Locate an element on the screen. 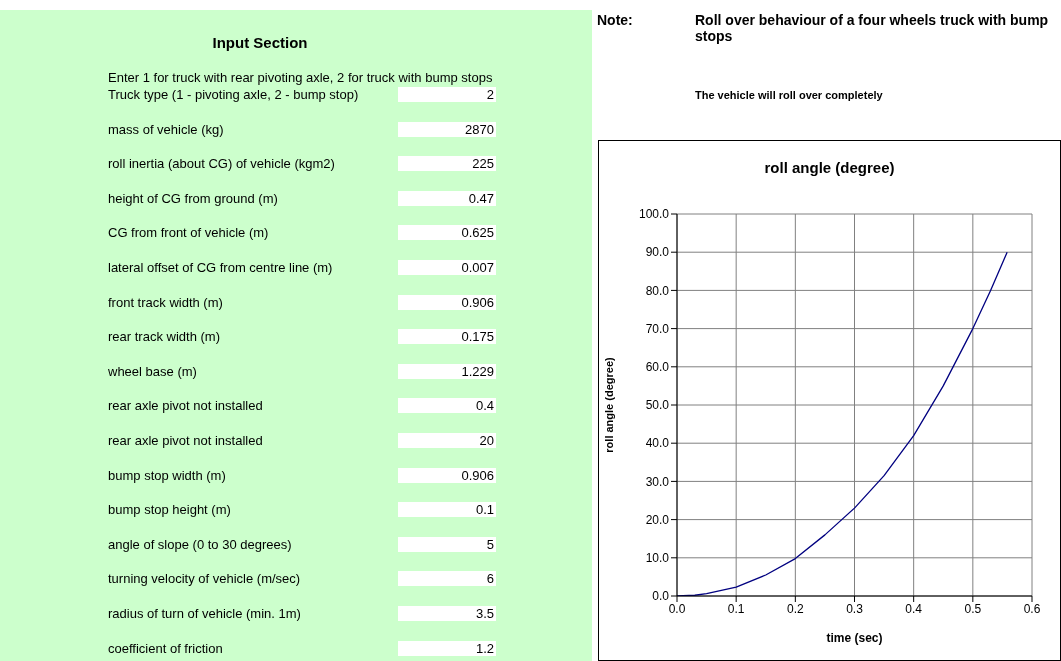  text: 0.1 is located at coordinates (447, 510).